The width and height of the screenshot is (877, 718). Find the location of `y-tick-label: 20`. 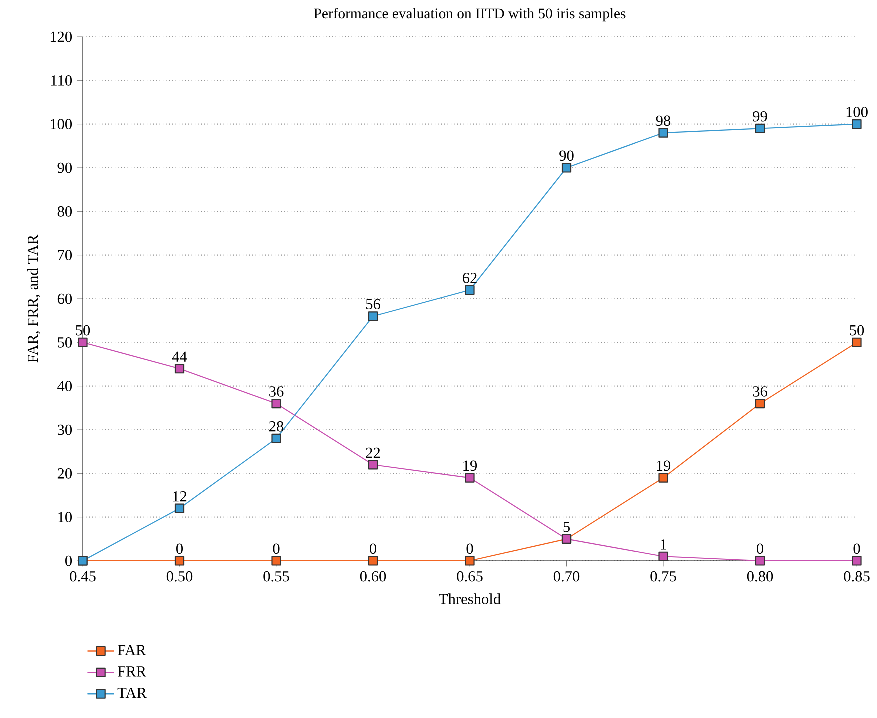

y-tick-label: 20 is located at coordinates (65, 473).